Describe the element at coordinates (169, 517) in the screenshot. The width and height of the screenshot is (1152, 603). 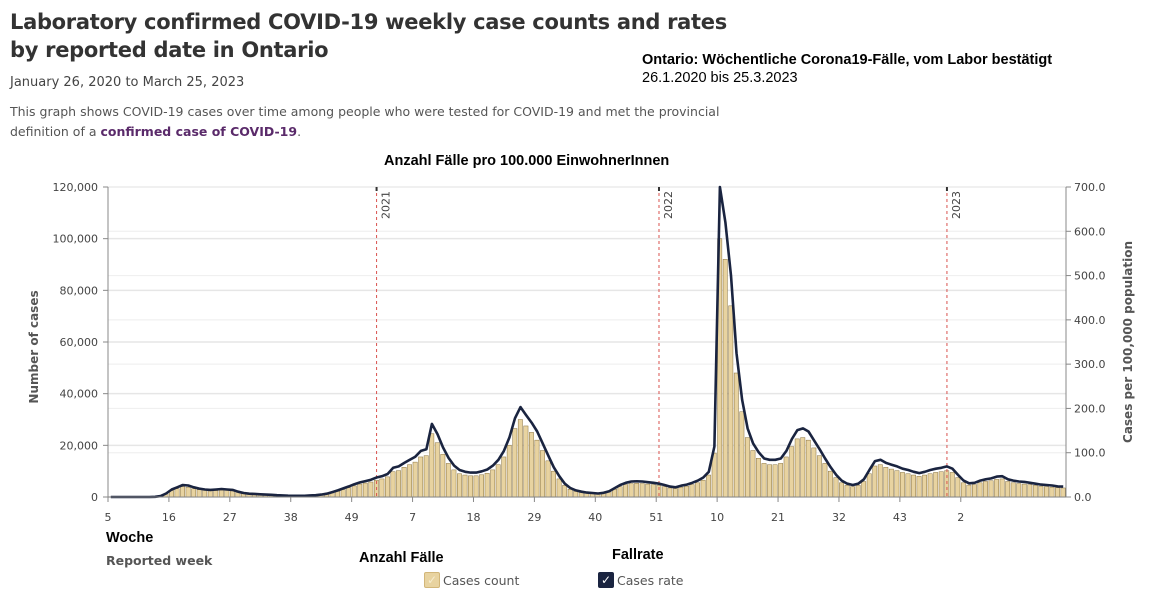
I see `x-tick-label: 16` at that location.